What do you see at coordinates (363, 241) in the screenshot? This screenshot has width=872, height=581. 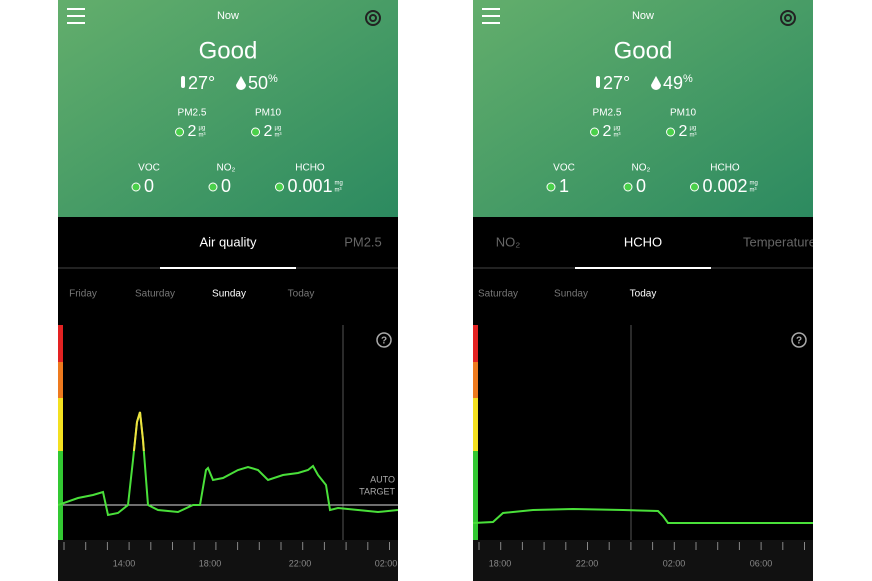 I see `tab: PM2.5` at bounding box center [363, 241].